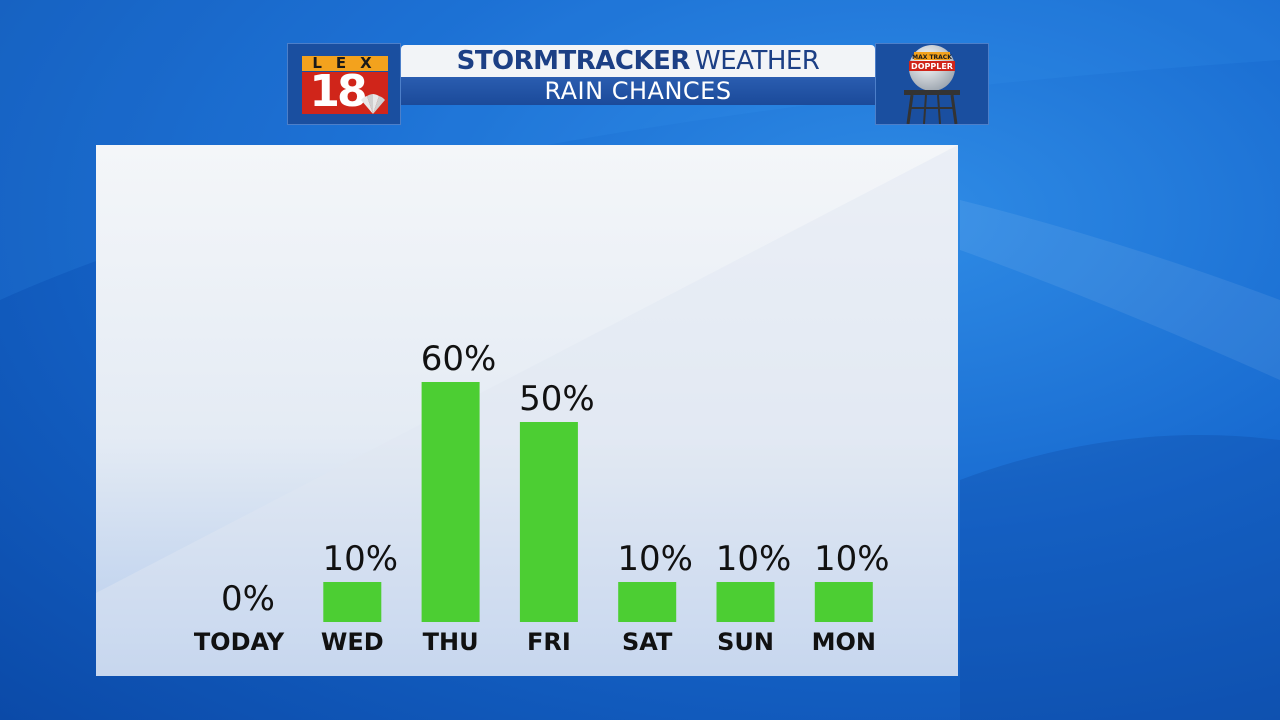 The image size is (1280, 720). I want to click on doppler-logo: MAX TRACK DOPPLER, so click(932, 84).